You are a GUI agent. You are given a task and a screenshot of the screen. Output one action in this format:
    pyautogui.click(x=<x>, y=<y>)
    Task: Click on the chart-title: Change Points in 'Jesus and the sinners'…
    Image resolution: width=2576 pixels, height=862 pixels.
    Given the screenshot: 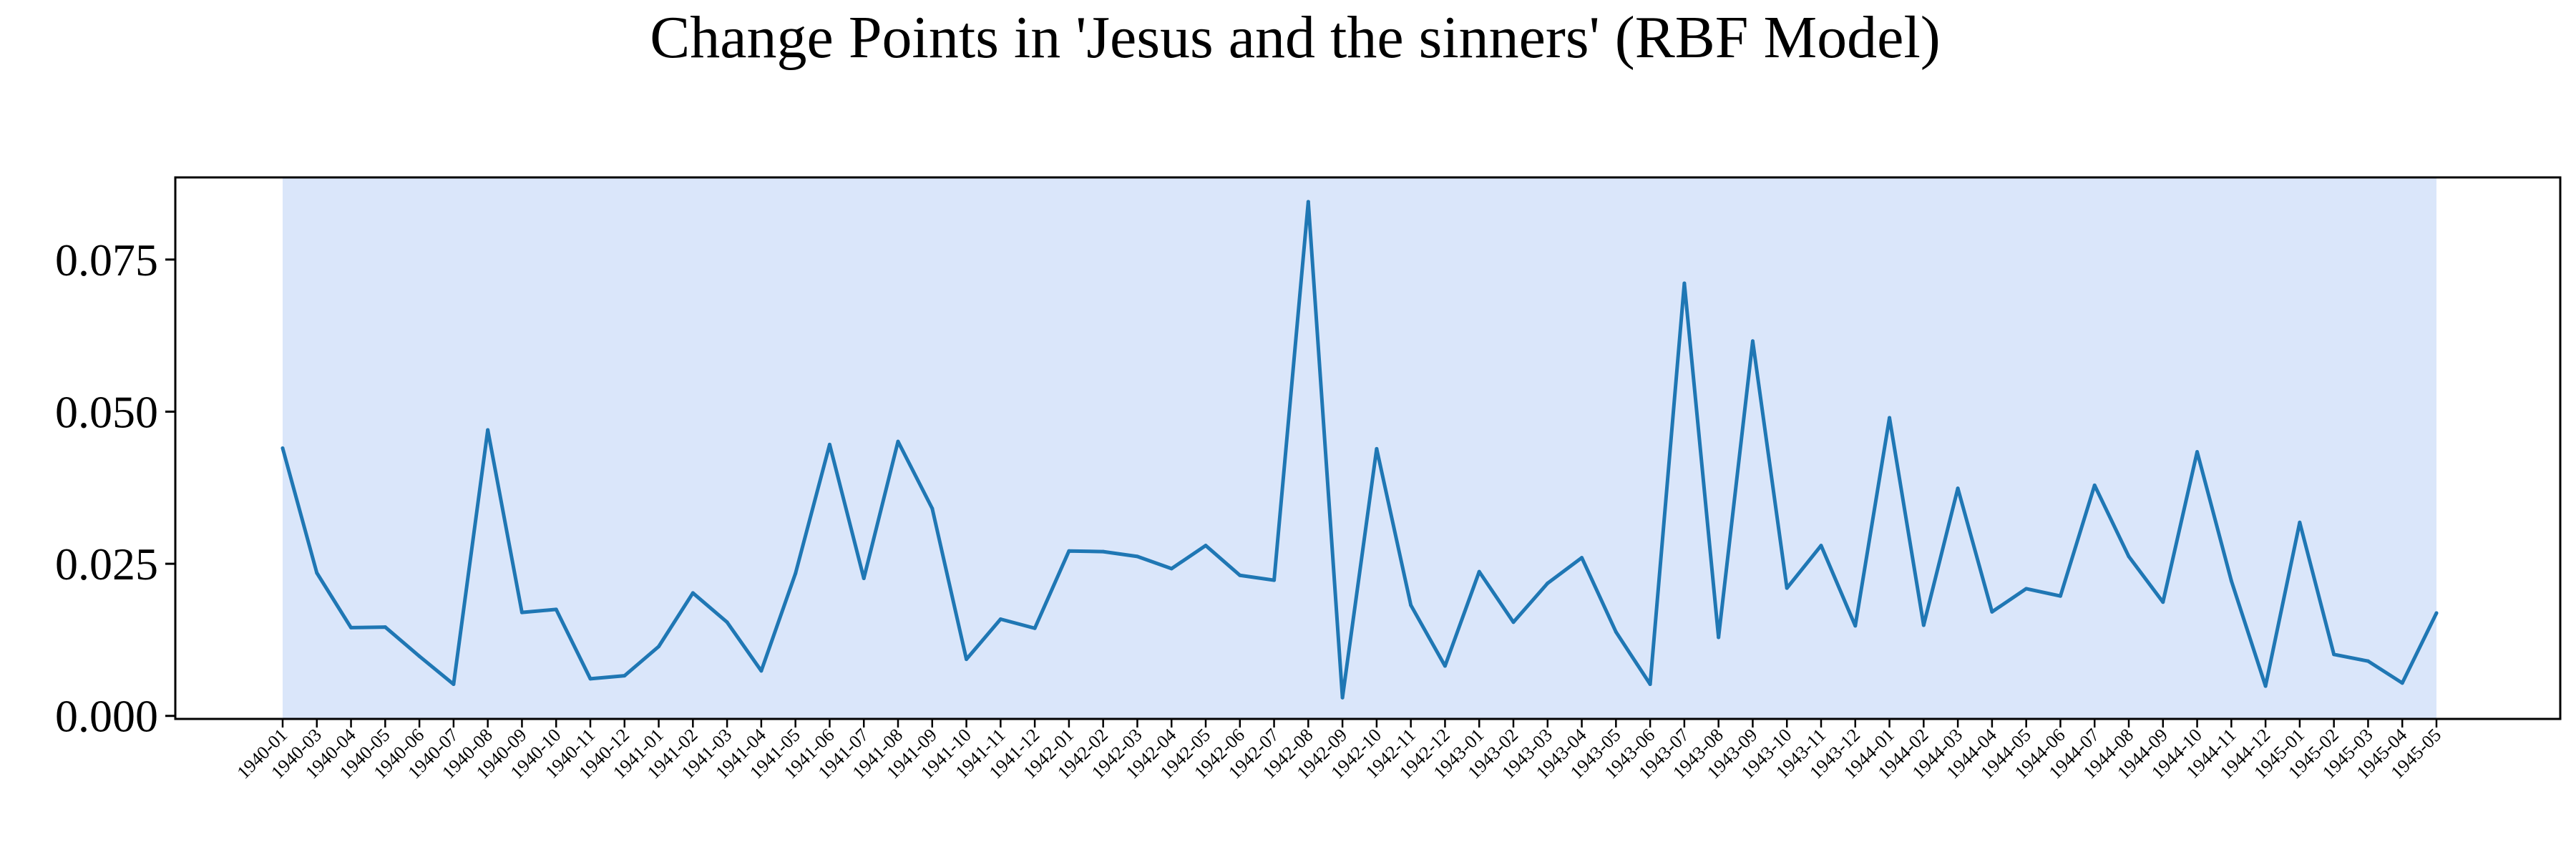 What is the action you would take?
    pyautogui.click(x=1295, y=37)
    